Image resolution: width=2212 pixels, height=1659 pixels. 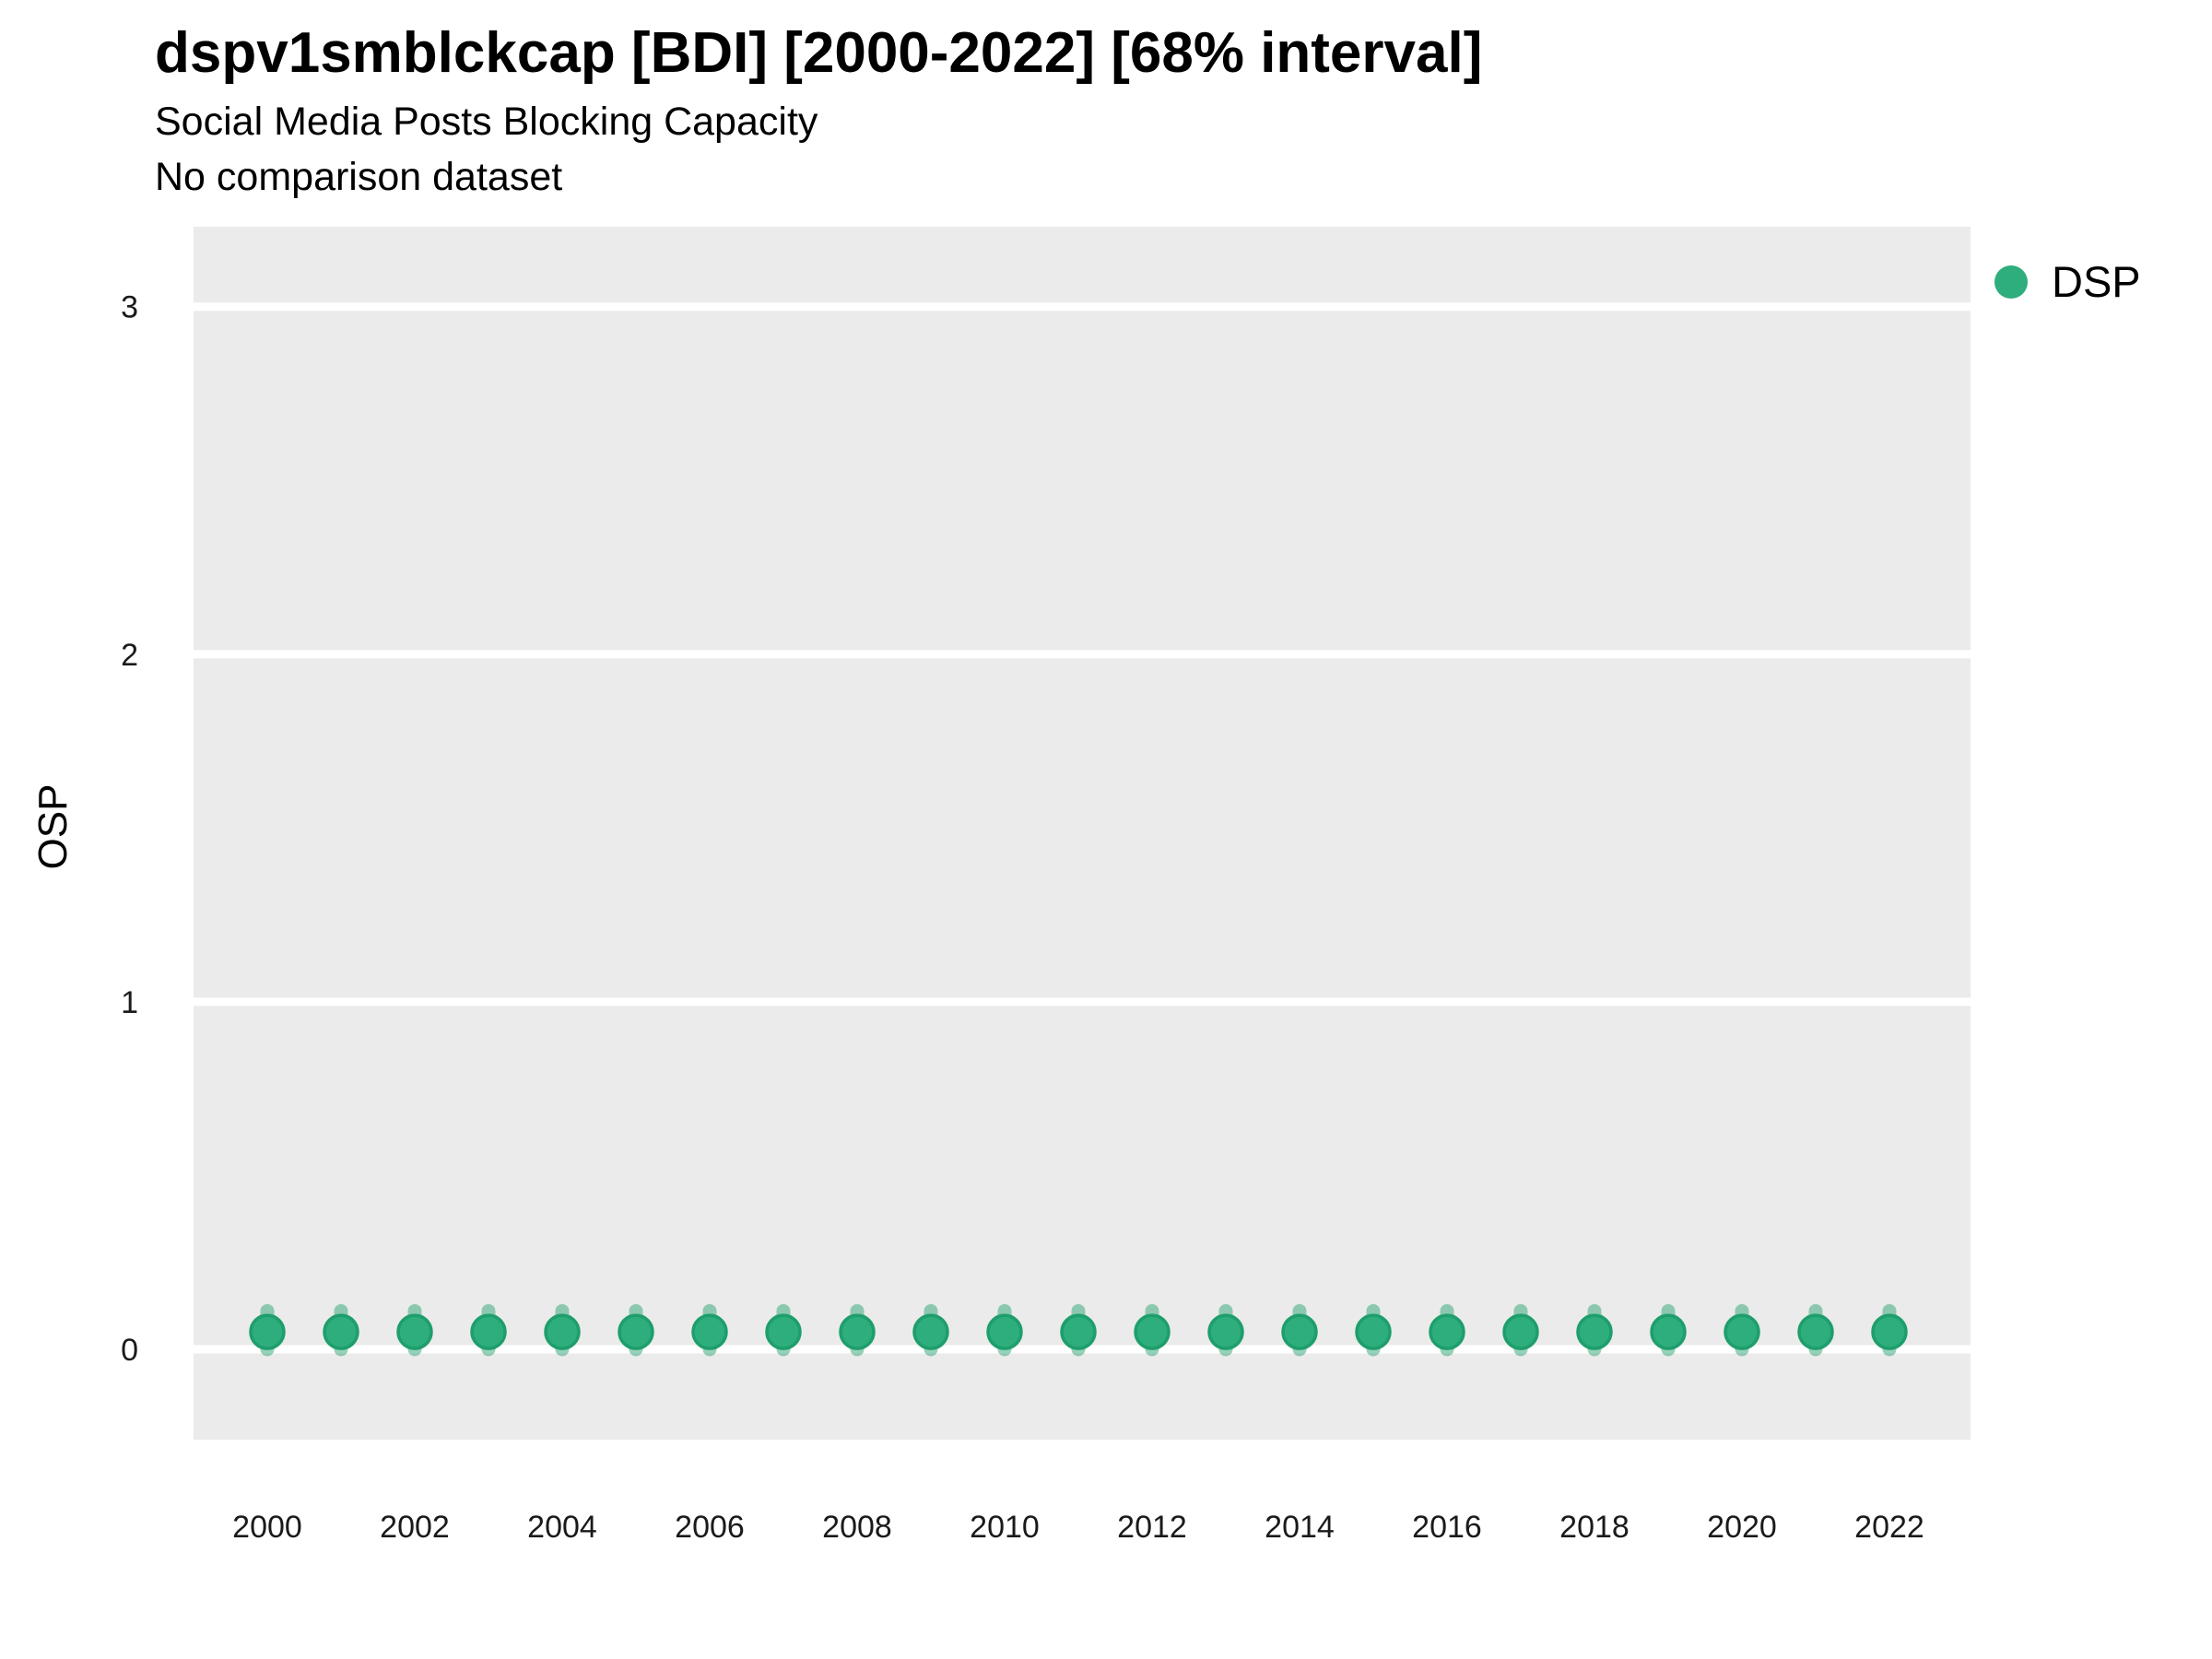 I want to click on grid-line-y3, so click(x=1082, y=307).